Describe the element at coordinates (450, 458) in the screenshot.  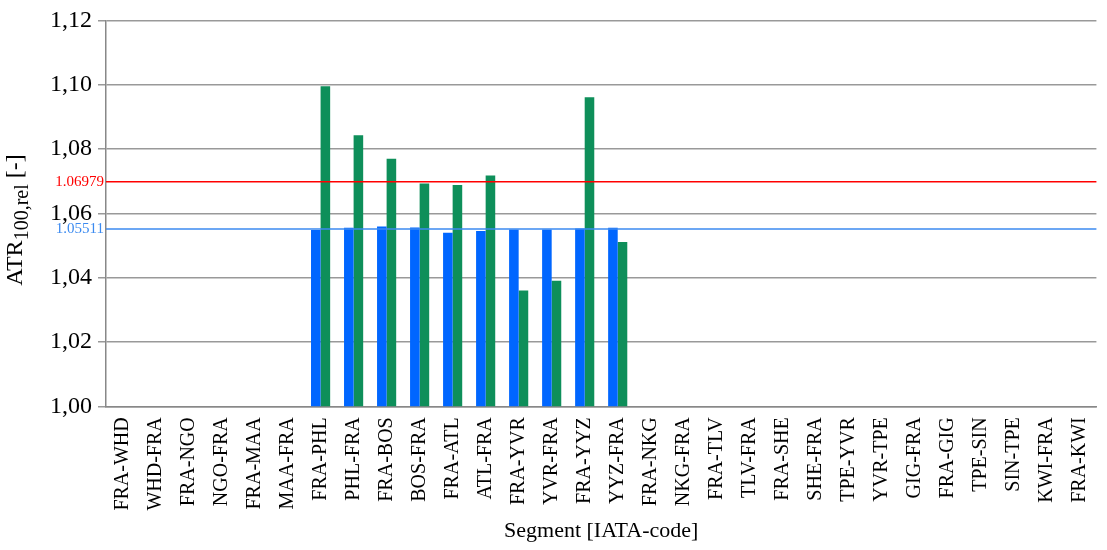
I see `x-tick-label: FRA-ATL` at that location.